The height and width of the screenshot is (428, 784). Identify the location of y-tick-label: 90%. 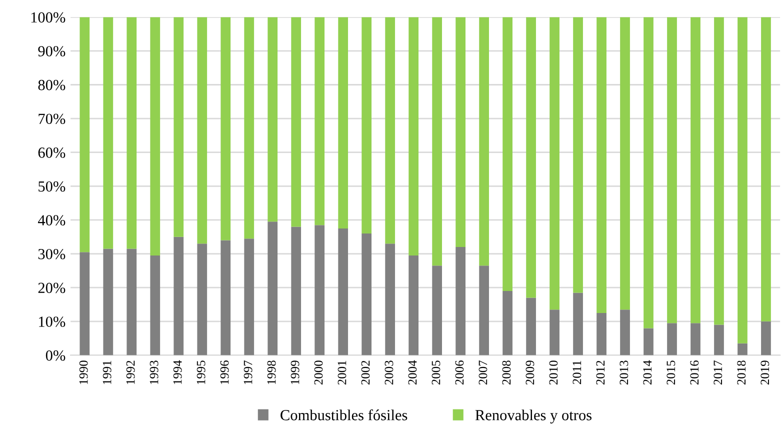
(52, 51).